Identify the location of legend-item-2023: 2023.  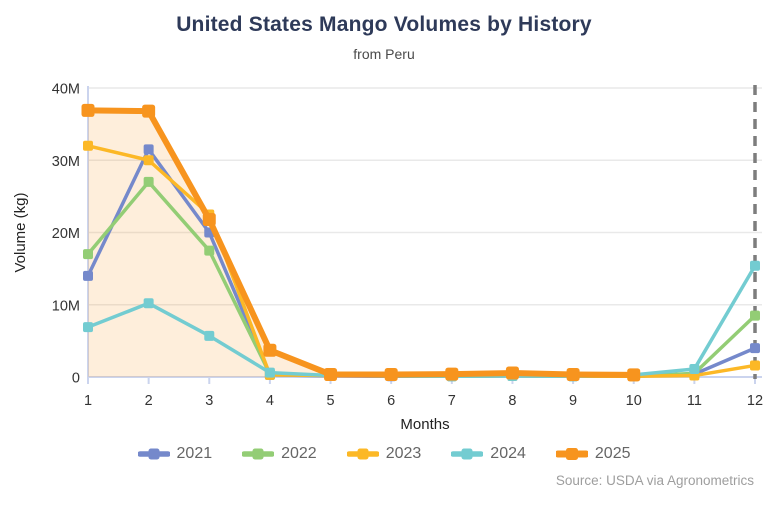
(384, 454).